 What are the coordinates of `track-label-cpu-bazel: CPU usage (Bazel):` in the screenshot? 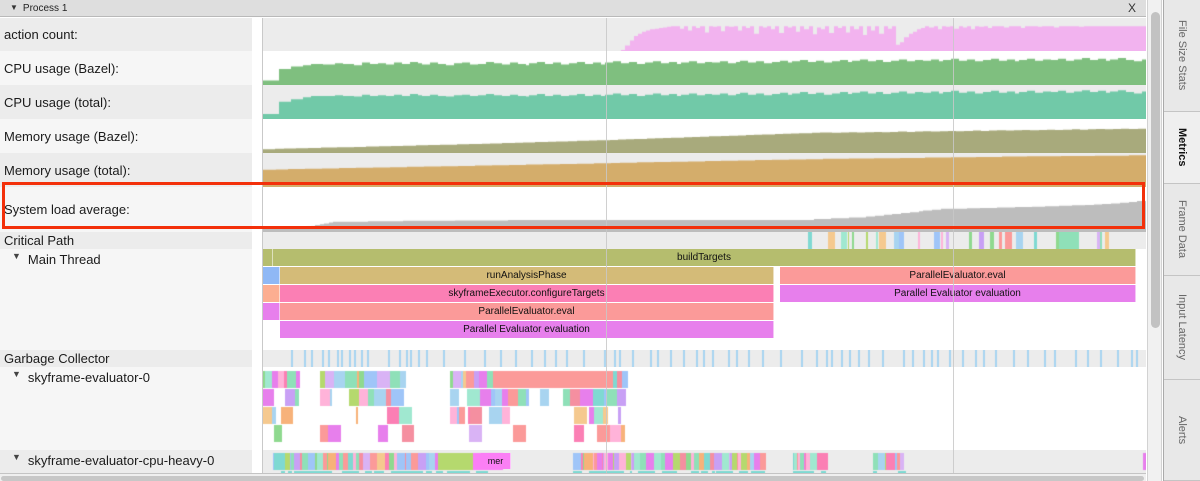 It's located at (126, 68).